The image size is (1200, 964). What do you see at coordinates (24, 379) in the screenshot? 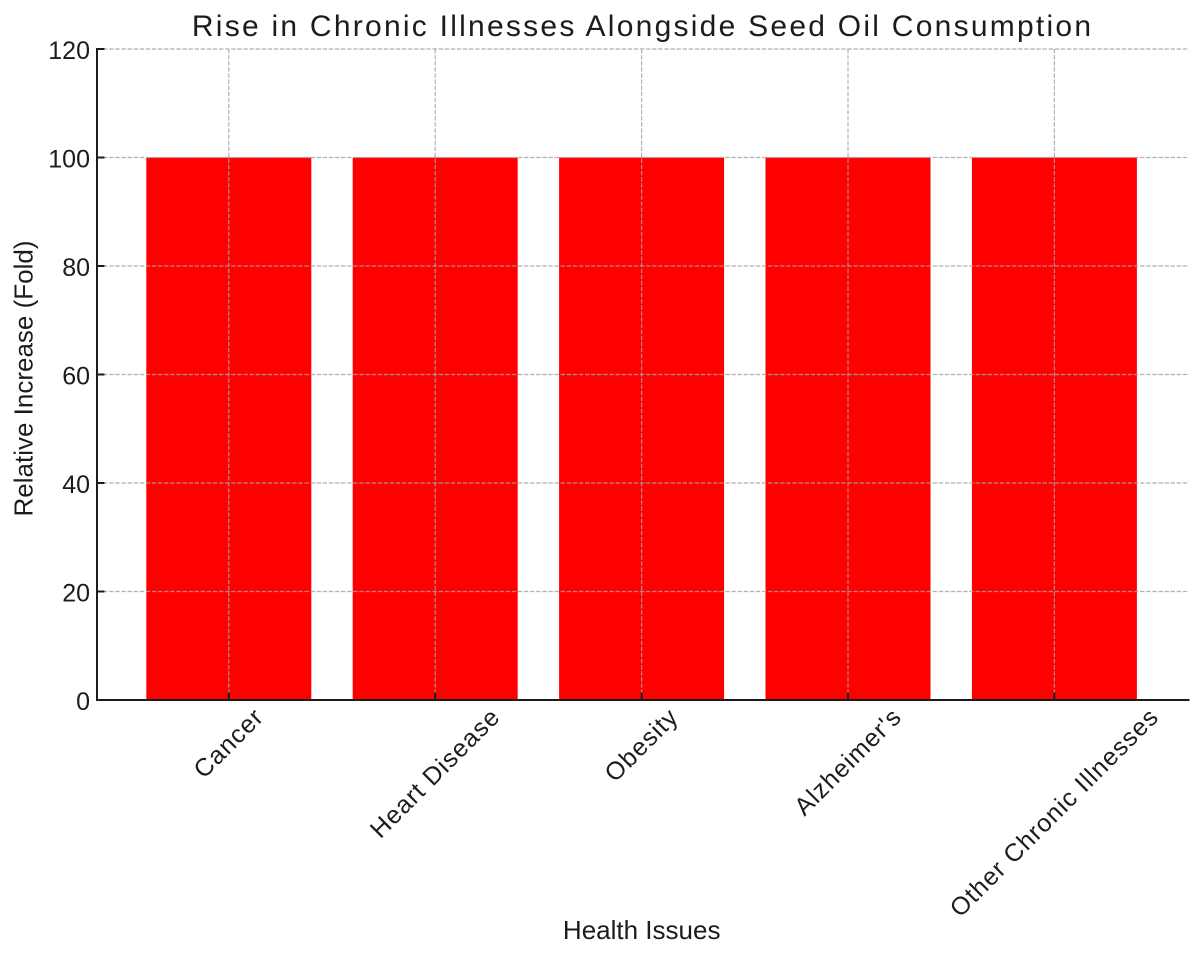
I see `svg-text: Relative Increase (Fold)` at bounding box center [24, 379].